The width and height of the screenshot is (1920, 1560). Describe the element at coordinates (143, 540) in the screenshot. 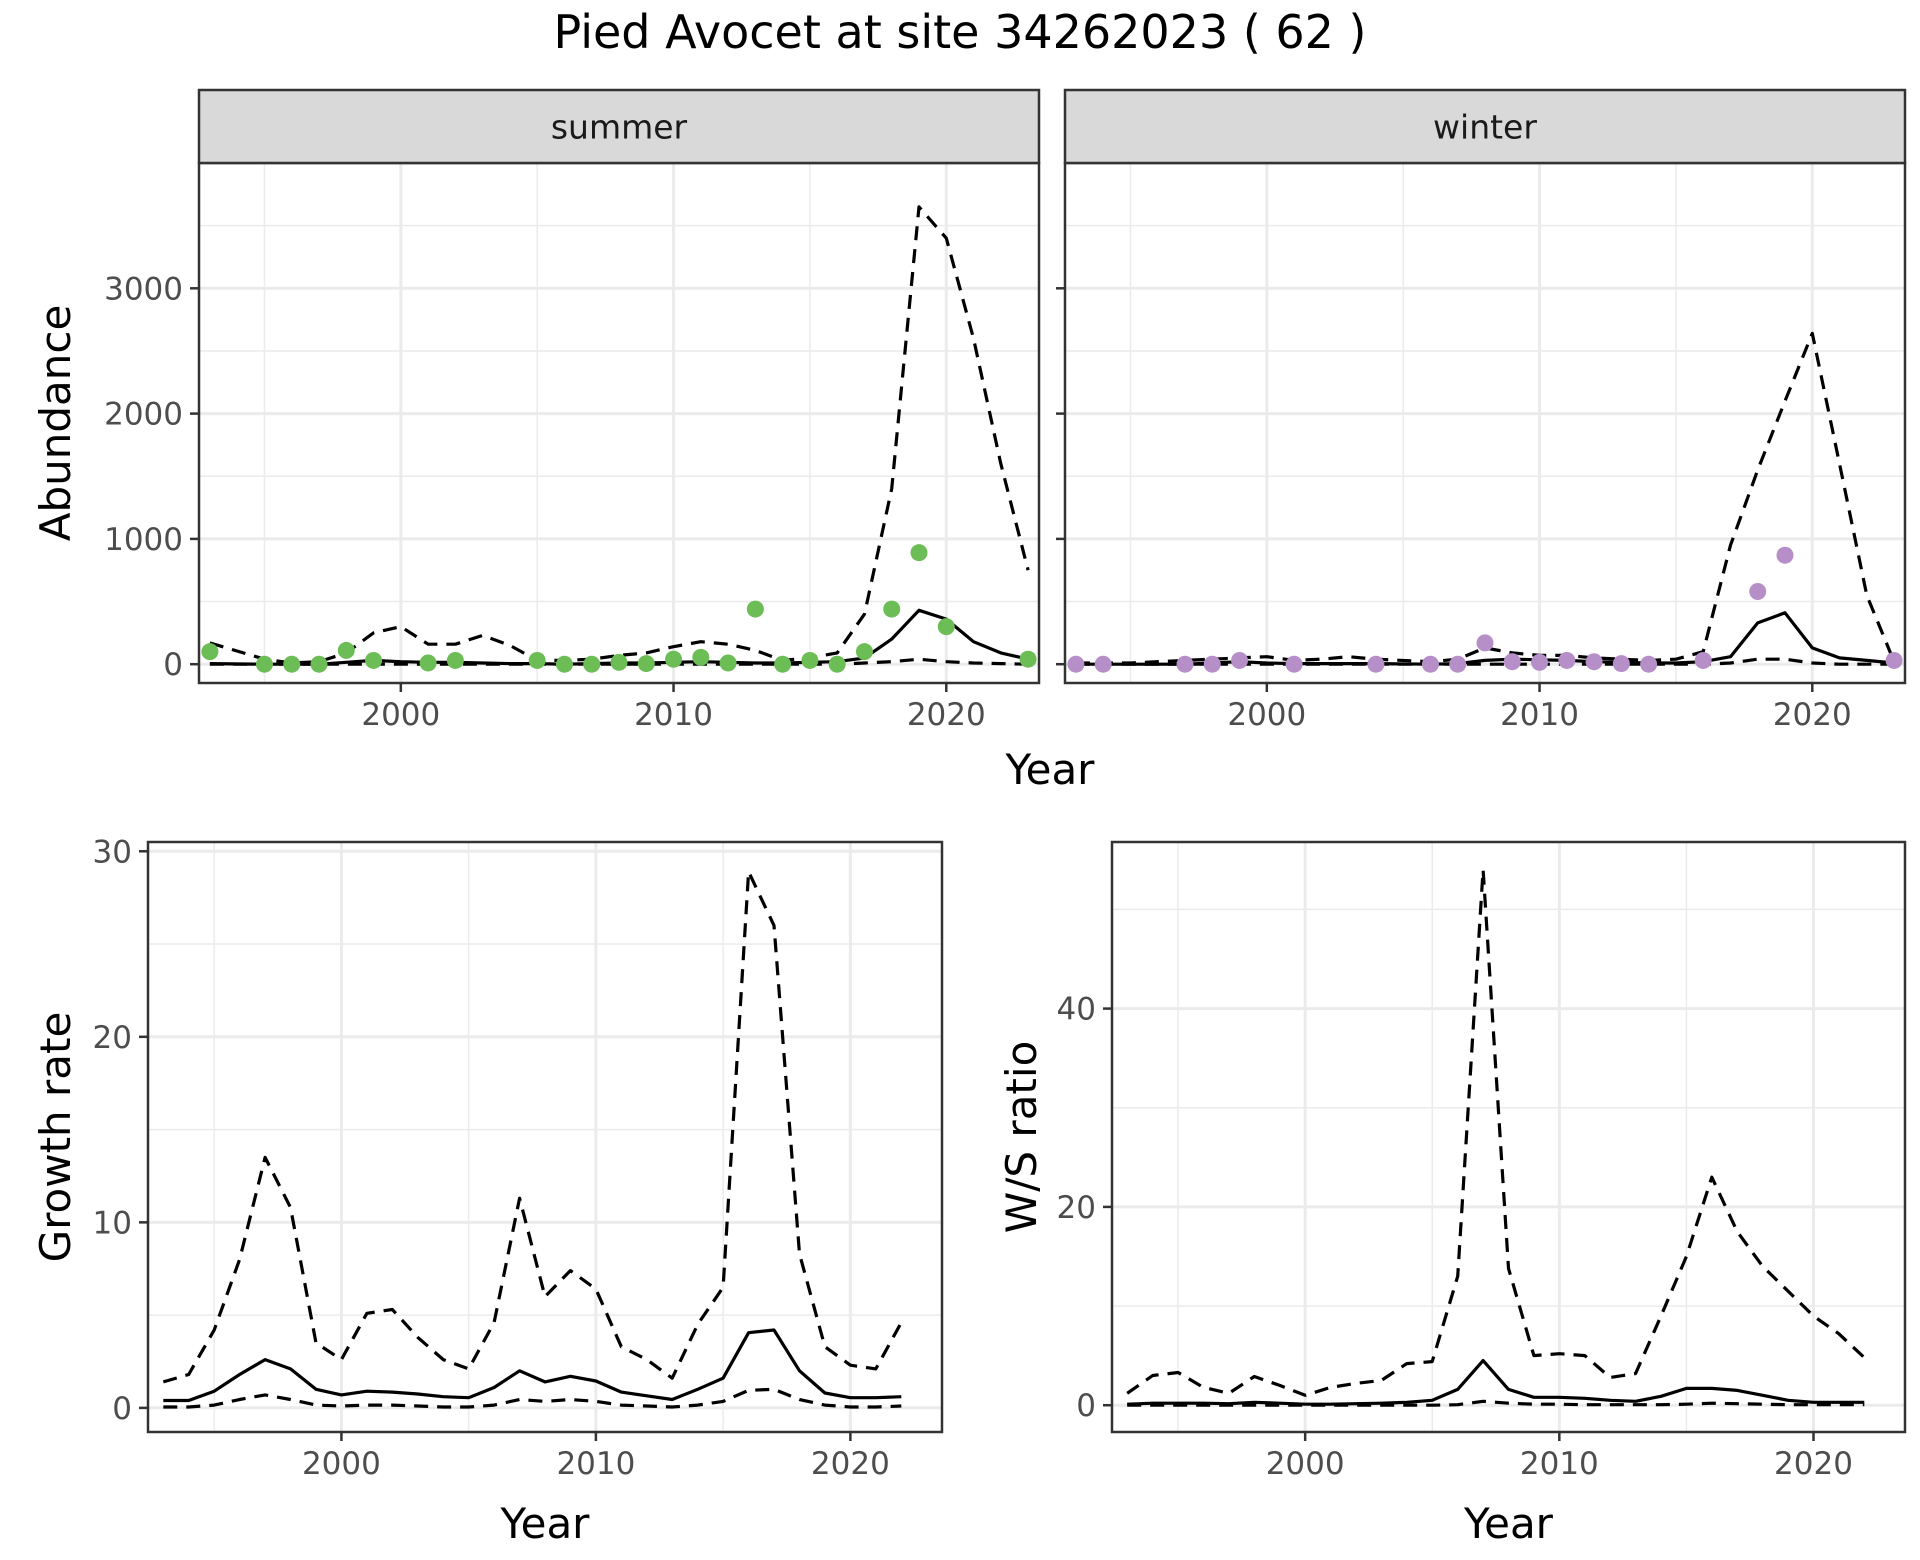

I see `y-tick-label: 1000` at that location.